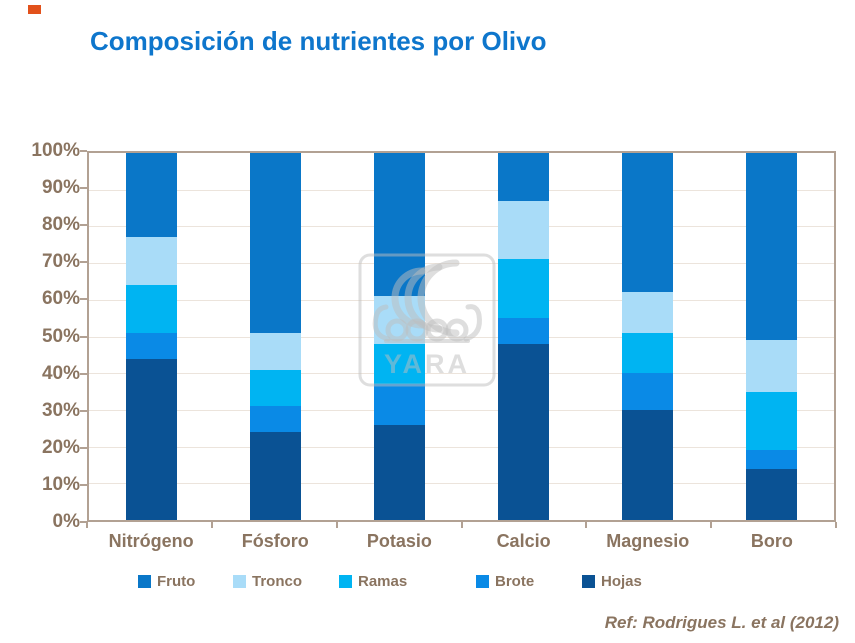 The height and width of the screenshot is (643, 855). I want to click on legend-swatch-brote, so click(482, 581).